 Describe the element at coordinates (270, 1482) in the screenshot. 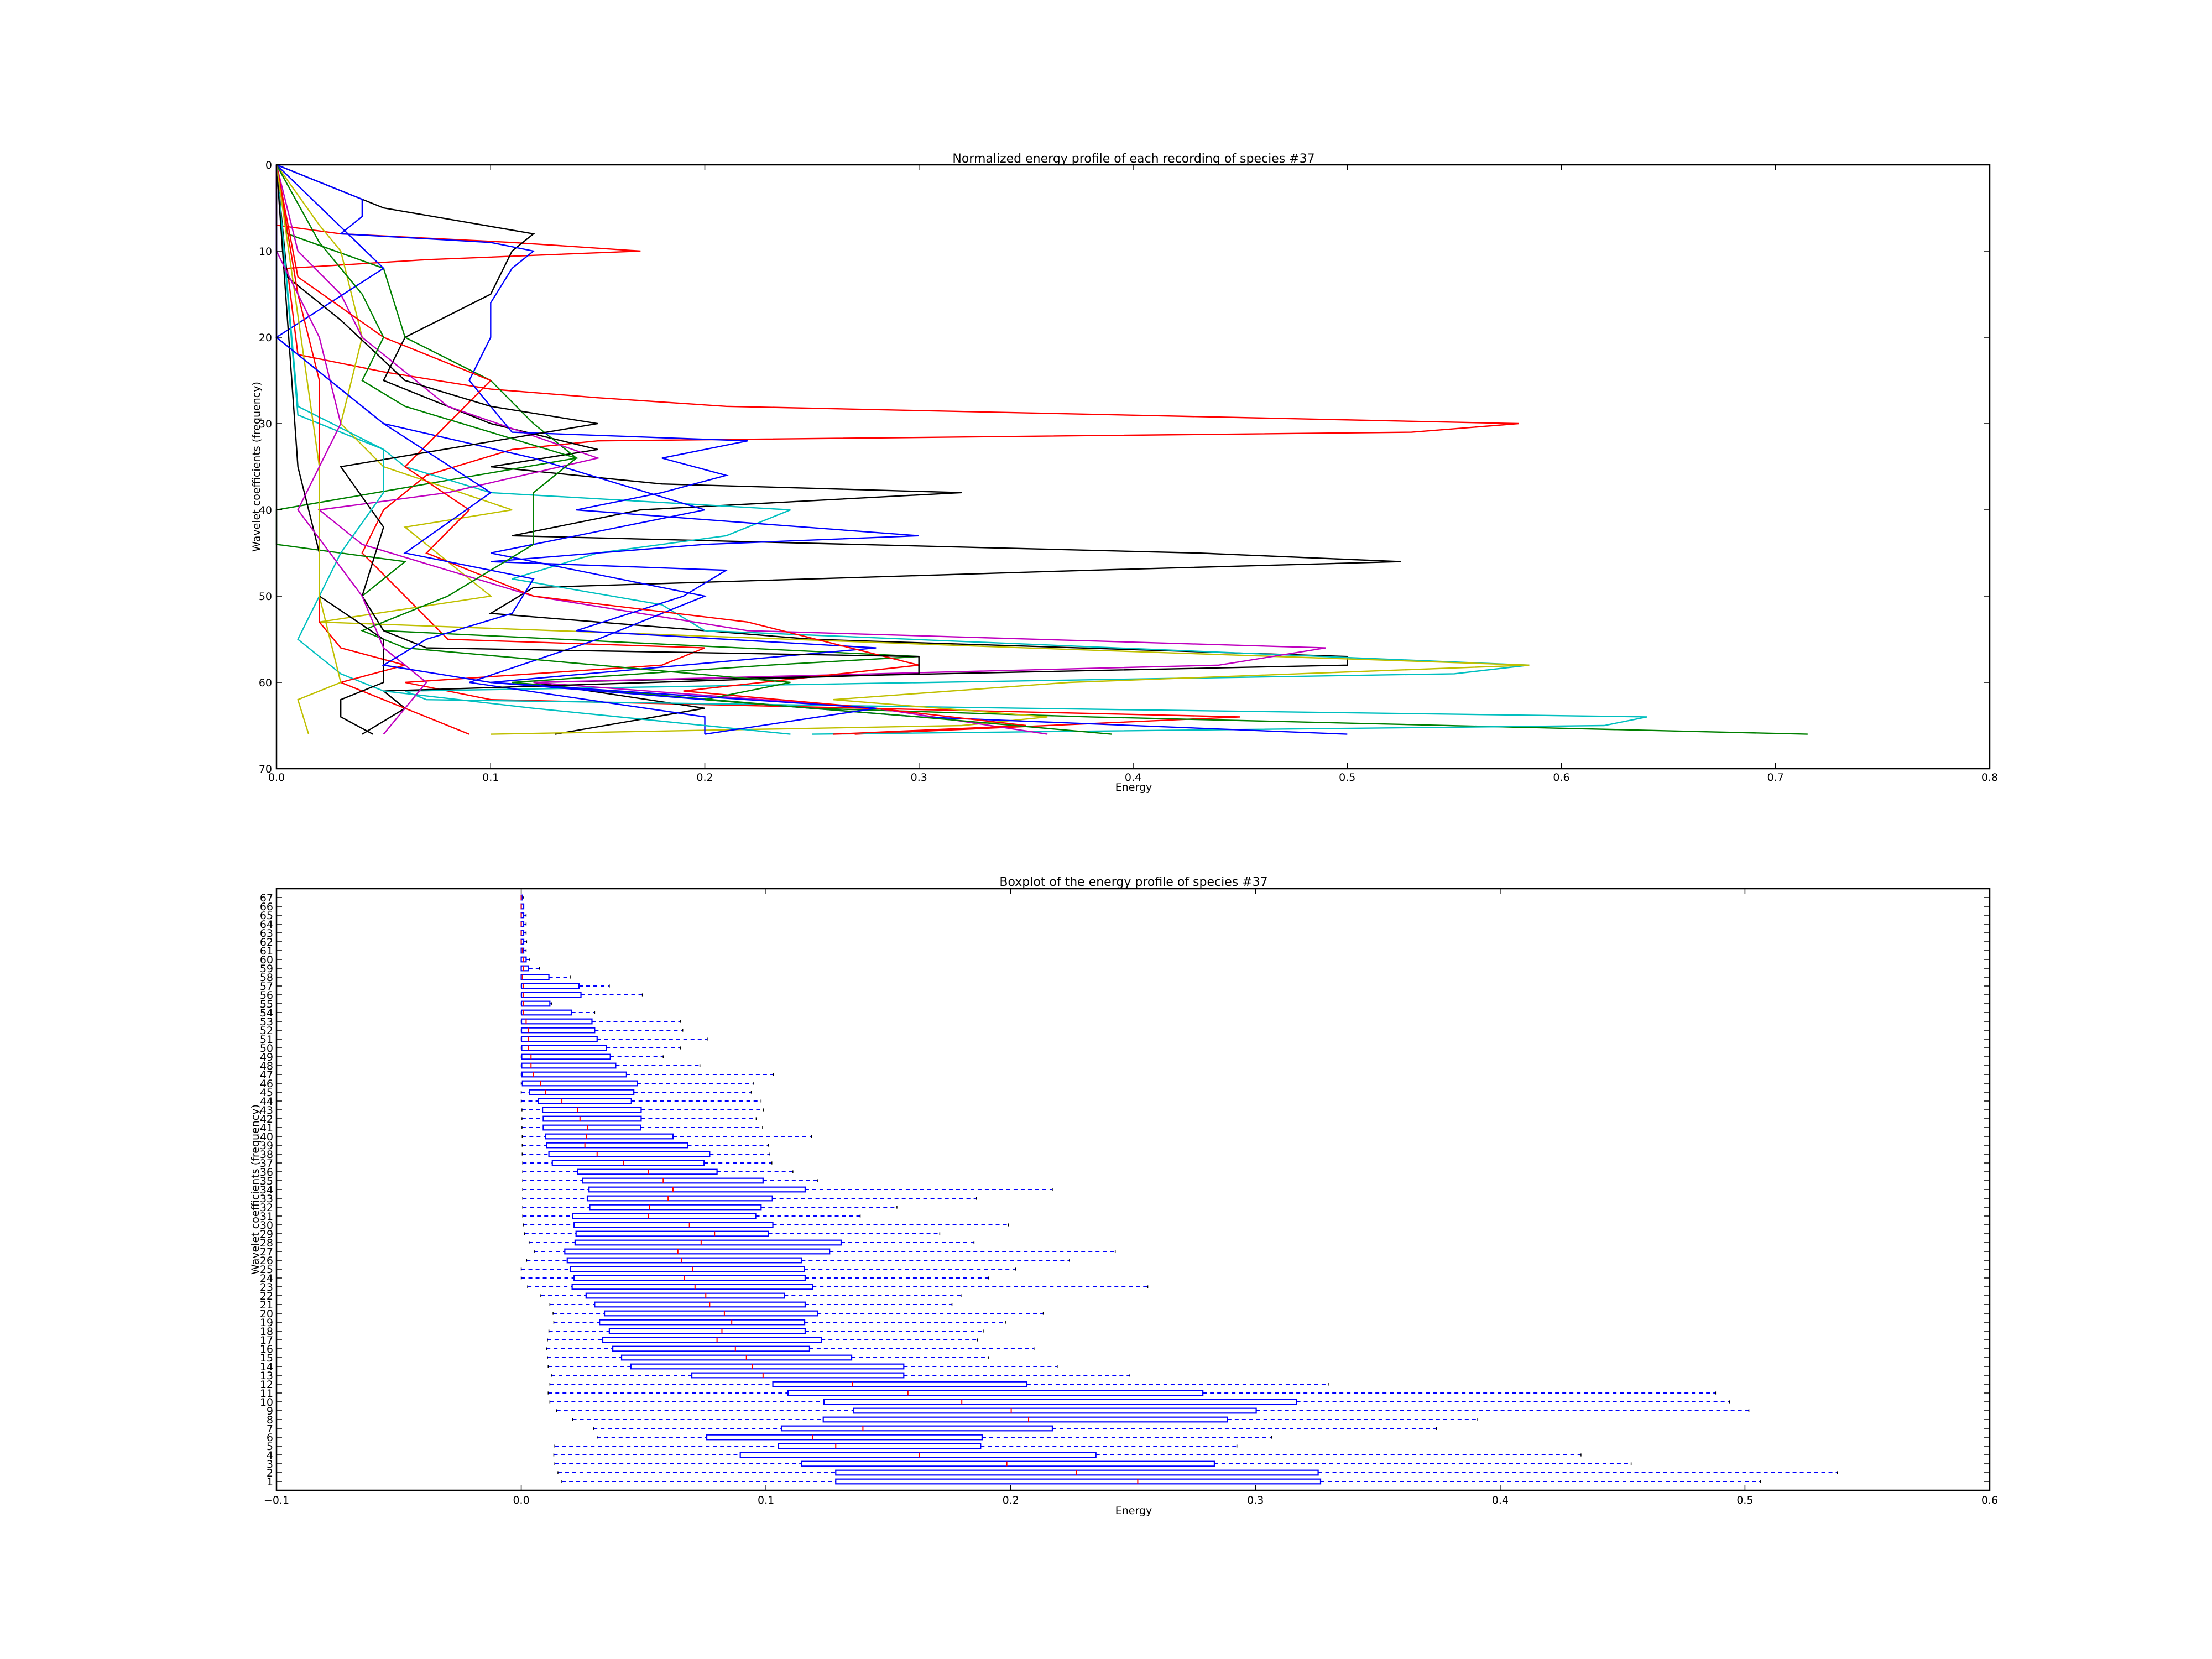

I see `y-tick-label: 1` at that location.